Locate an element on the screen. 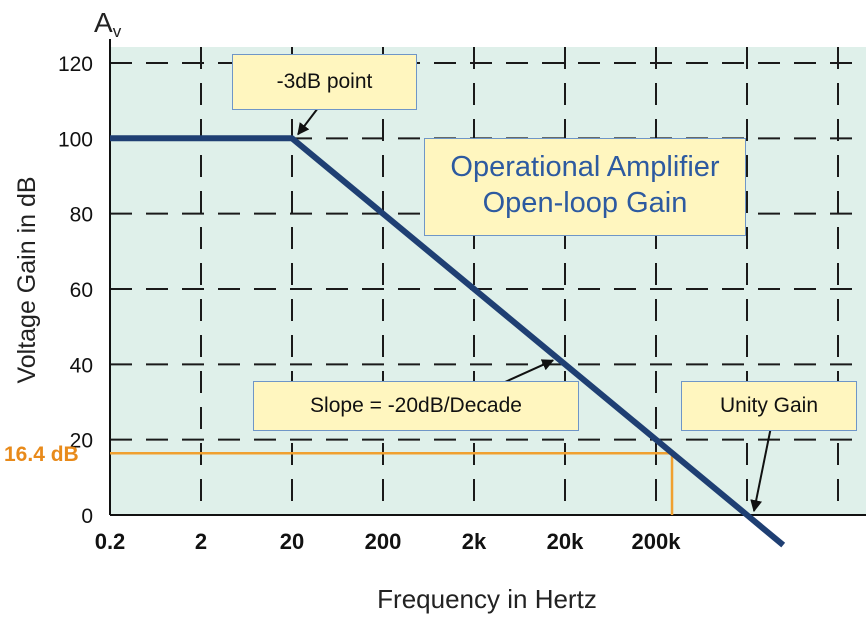 The height and width of the screenshot is (622, 868). chart-title: Operational Amplifier Open-loop Gain is located at coordinates (585, 187).